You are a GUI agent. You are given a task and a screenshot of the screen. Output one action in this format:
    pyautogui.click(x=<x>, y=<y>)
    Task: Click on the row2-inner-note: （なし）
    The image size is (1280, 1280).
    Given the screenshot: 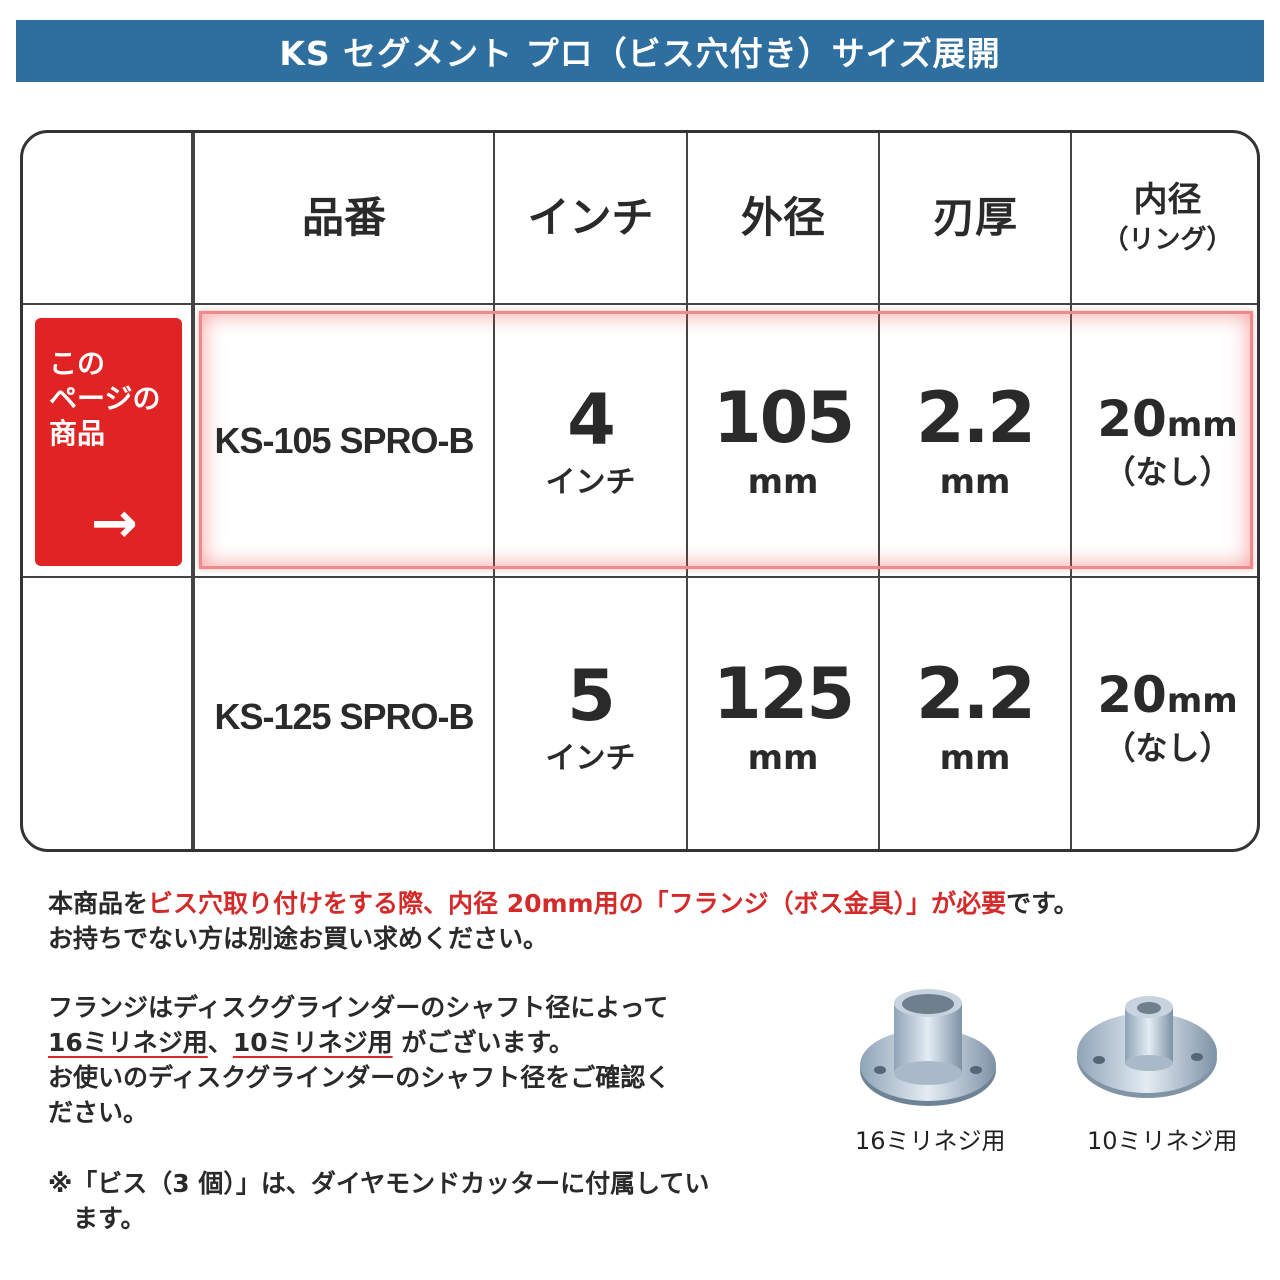 What is the action you would take?
    pyautogui.click(x=1167, y=748)
    